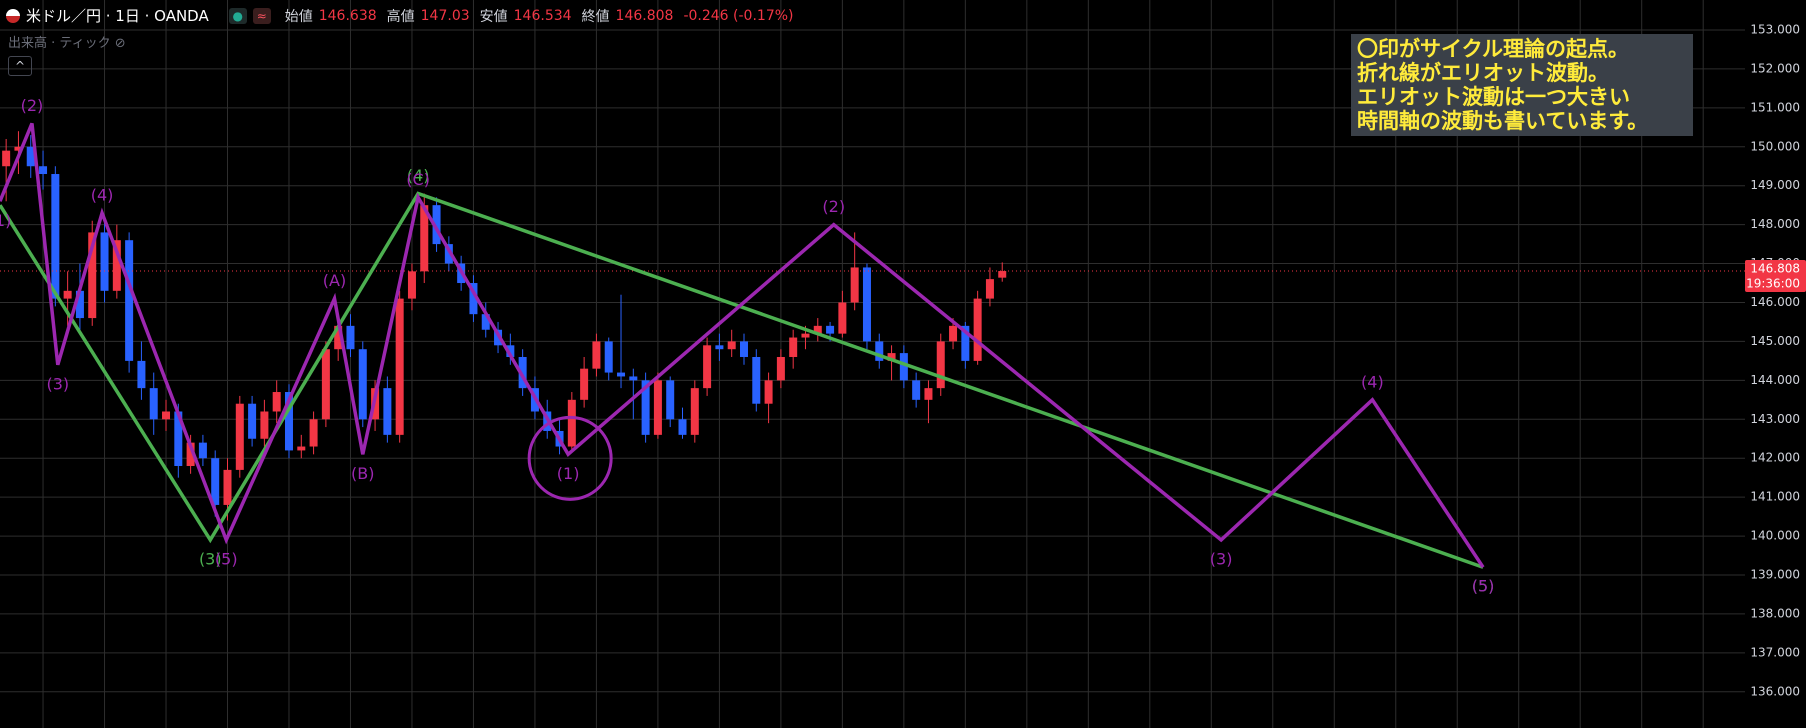 Image resolution: width=1806 pixels, height=728 pixels. I want to click on y-tick-label: 137.000, so click(1775, 652).